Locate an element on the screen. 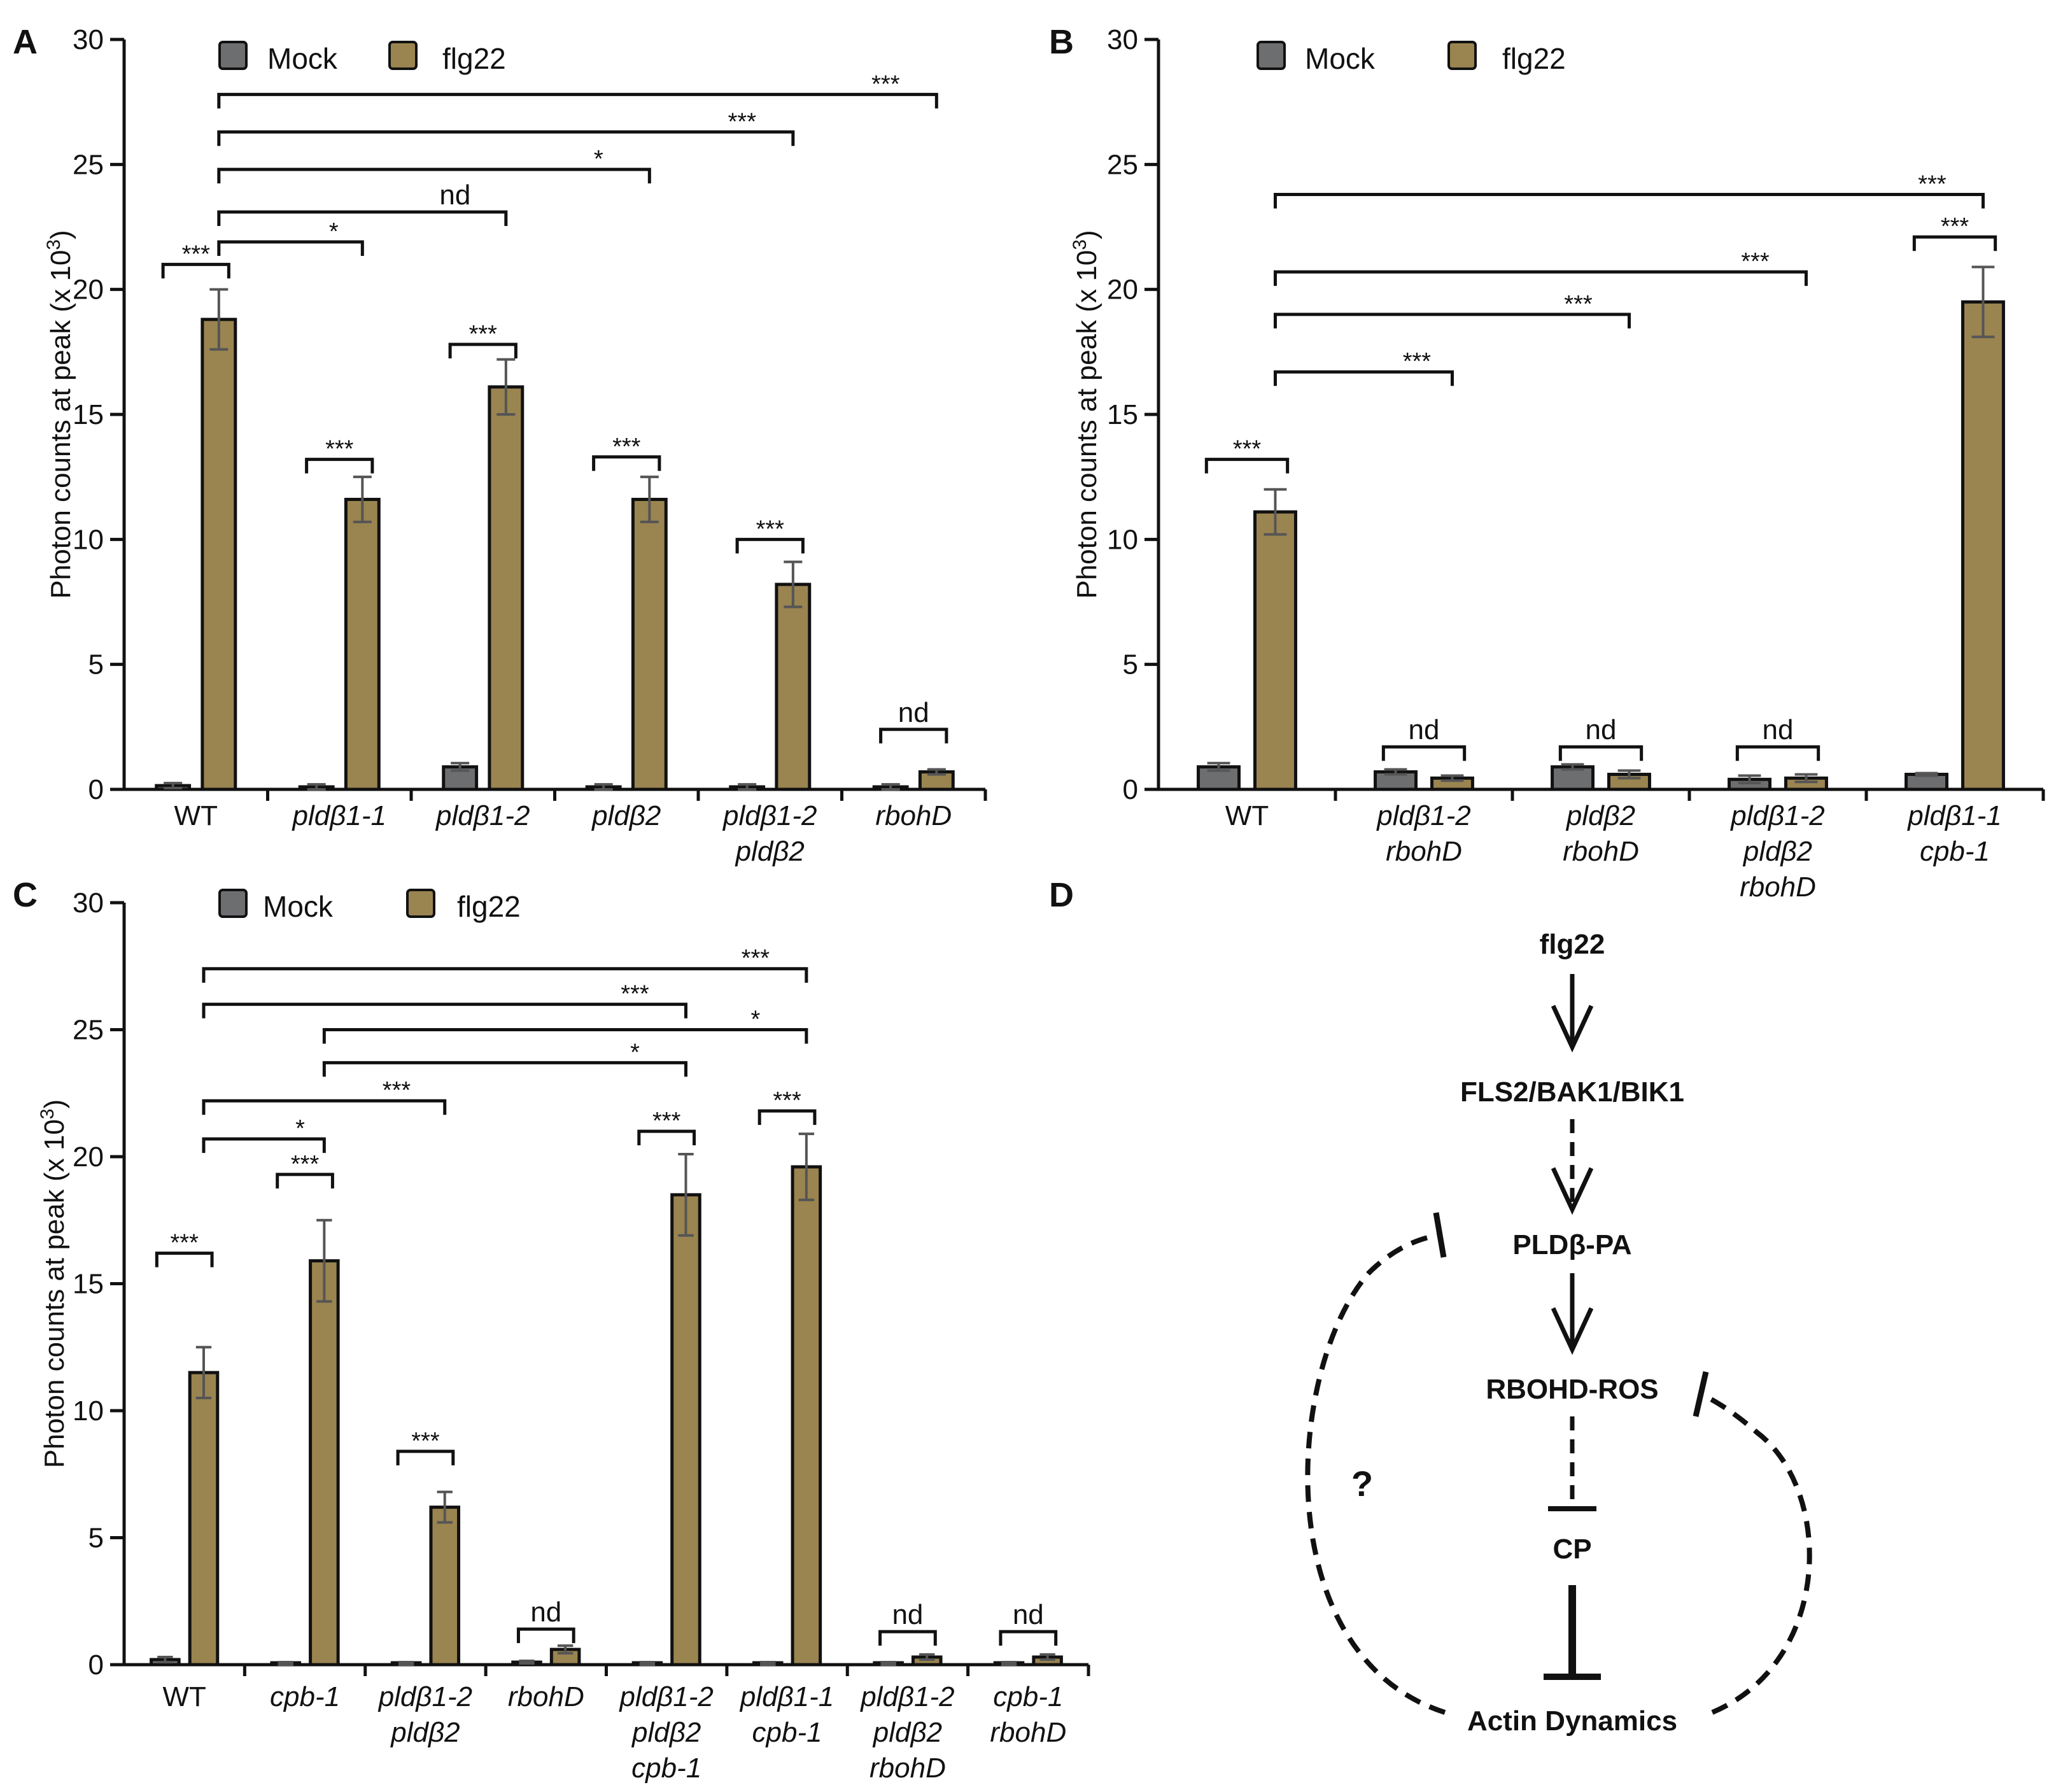 The image size is (2049, 1792). feedback-bar-rbohd is located at coordinates (1701, 1394).